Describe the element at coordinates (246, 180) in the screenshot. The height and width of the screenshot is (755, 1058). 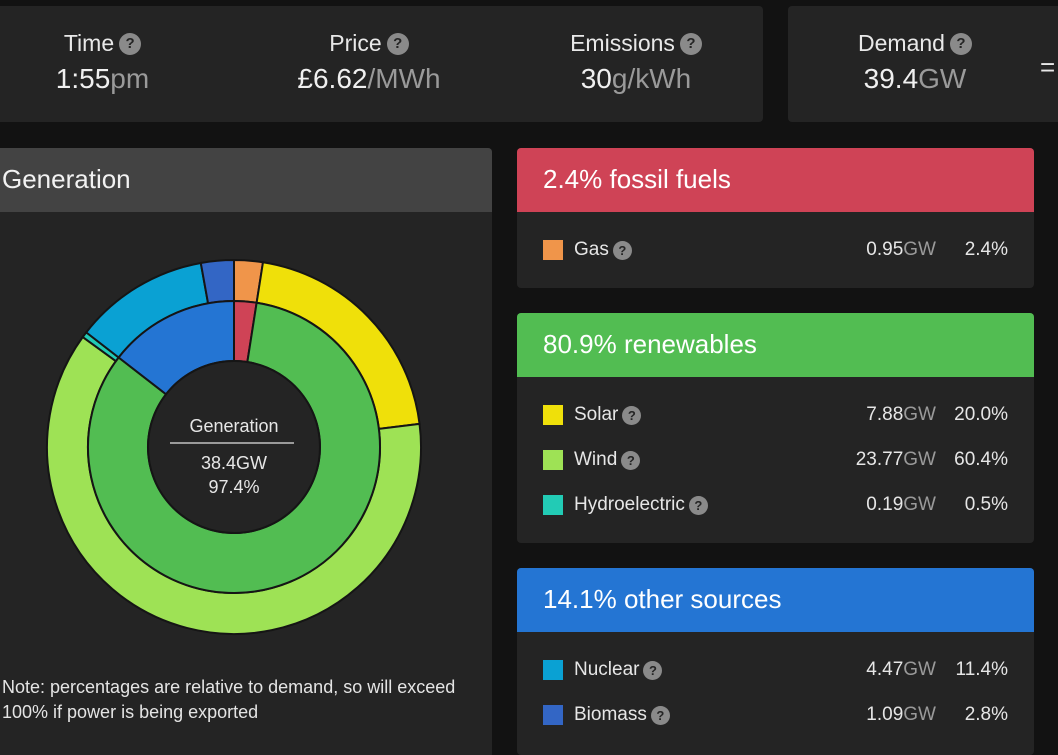
I see `generation-title: Generation` at that location.